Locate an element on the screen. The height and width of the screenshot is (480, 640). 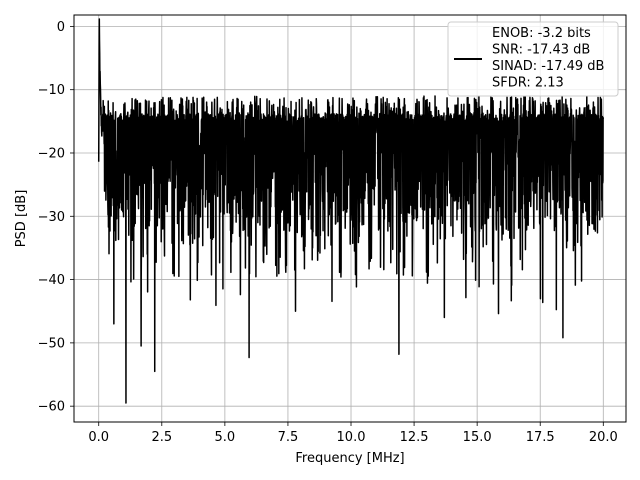
y-tick-label: −40 is located at coordinates (51, 280).